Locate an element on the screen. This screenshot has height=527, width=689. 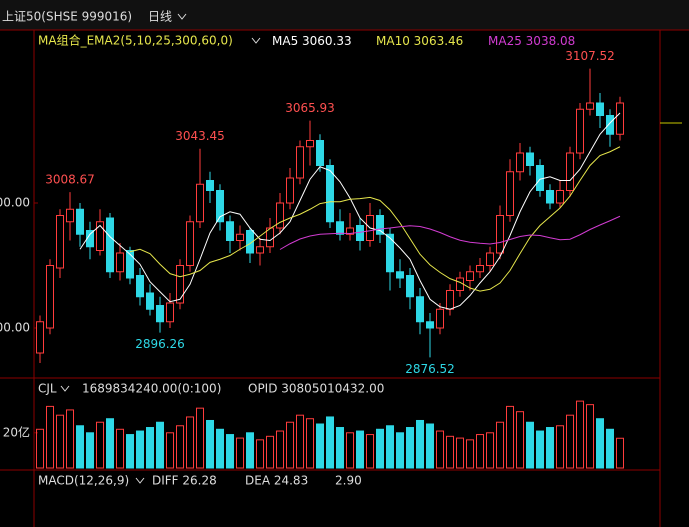
high-label: 3043.45 is located at coordinates (200, 136).